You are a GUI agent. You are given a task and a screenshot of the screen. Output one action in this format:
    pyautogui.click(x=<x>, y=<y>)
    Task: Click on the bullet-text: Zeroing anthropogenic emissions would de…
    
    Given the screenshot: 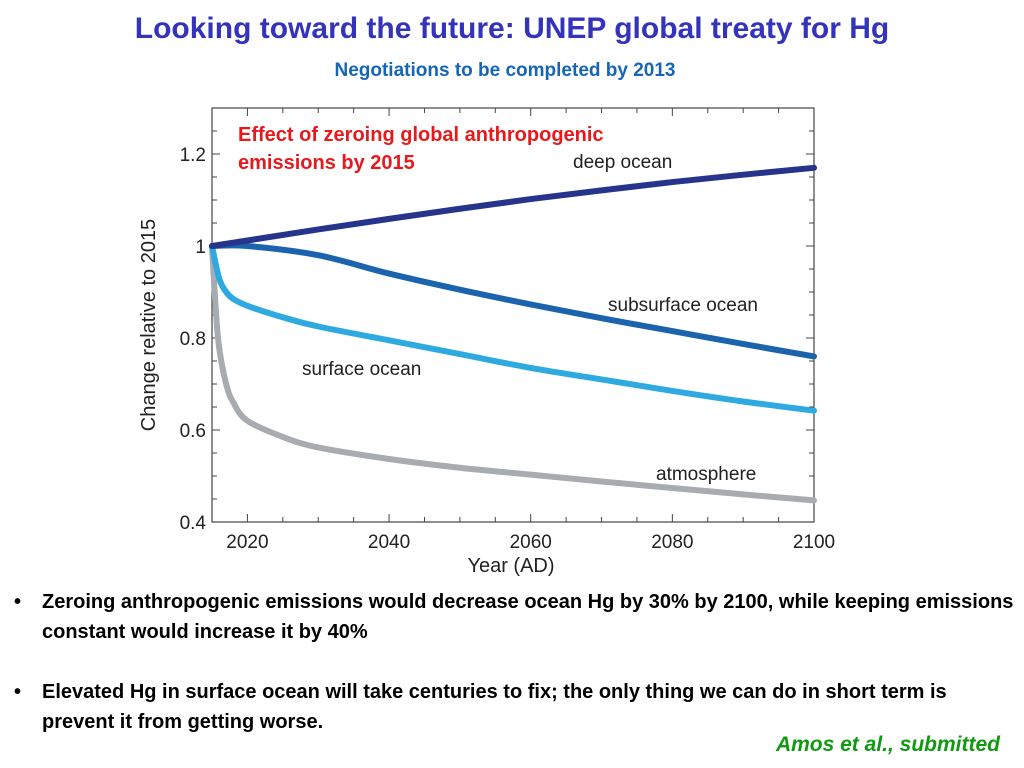 What is the action you would take?
    pyautogui.click(x=528, y=617)
    